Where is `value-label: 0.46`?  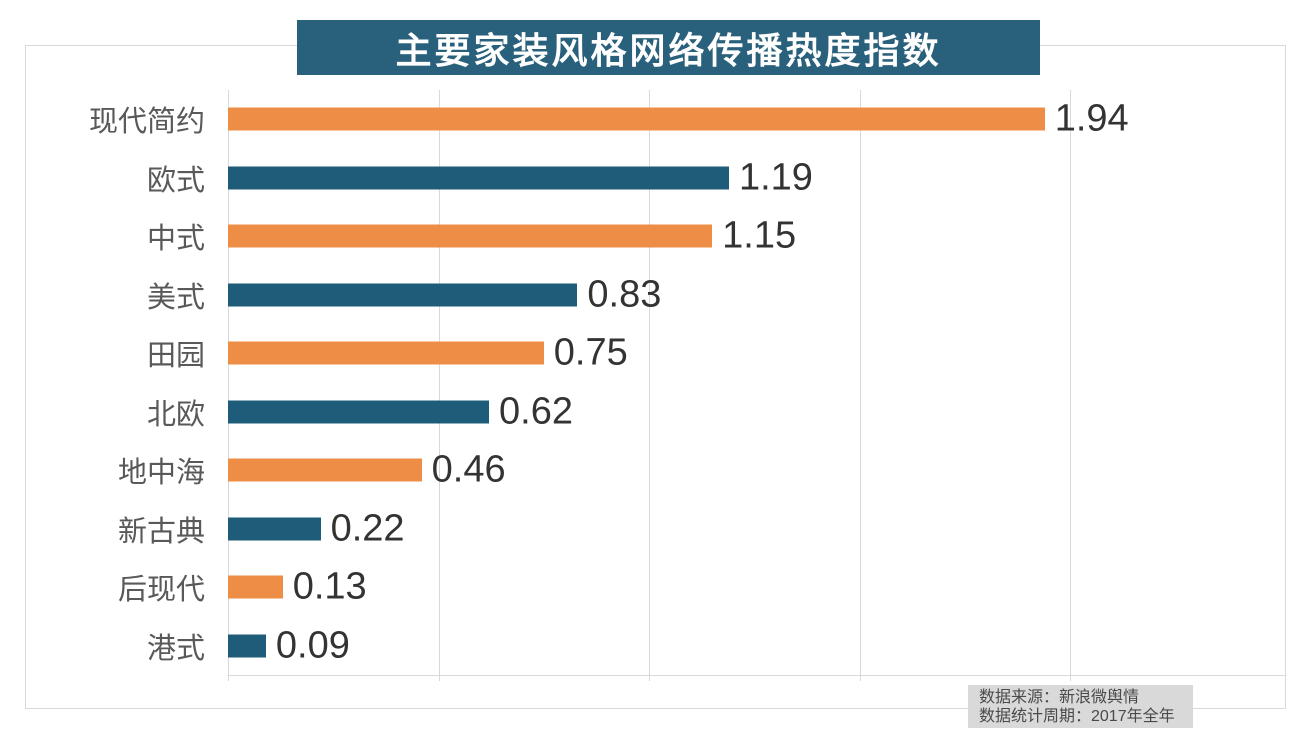
value-label: 0.46 is located at coordinates (468, 469).